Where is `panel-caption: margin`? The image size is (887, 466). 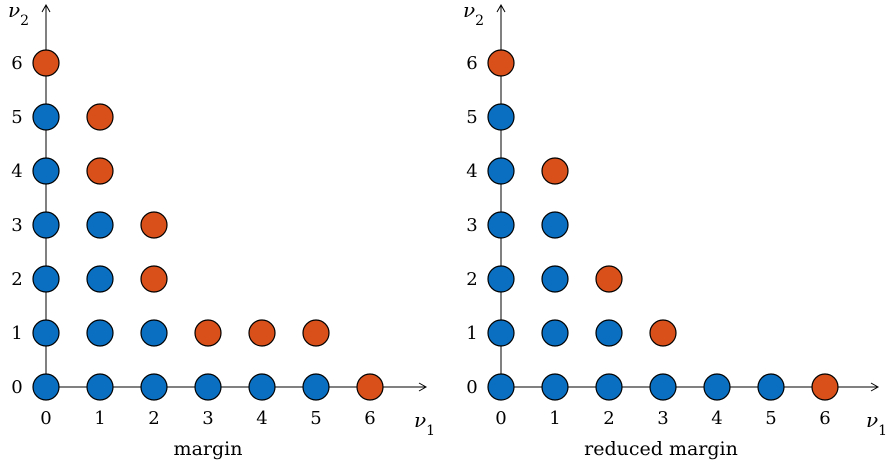
panel-caption: margin is located at coordinates (208, 449).